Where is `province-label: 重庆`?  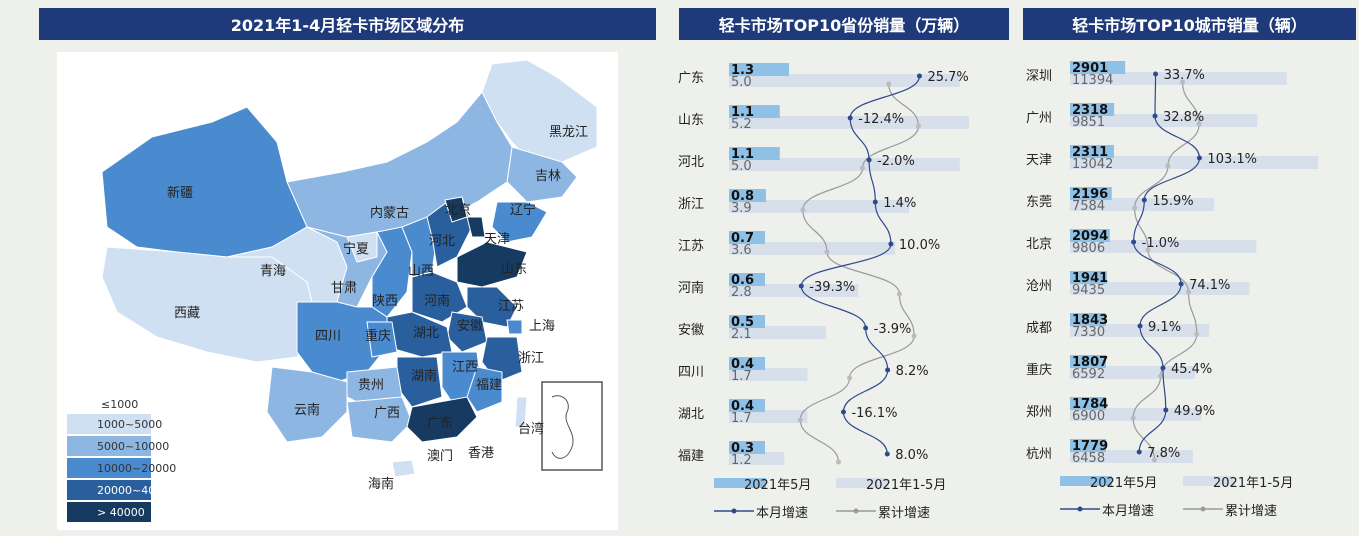
province-label: 重庆 is located at coordinates (378, 336).